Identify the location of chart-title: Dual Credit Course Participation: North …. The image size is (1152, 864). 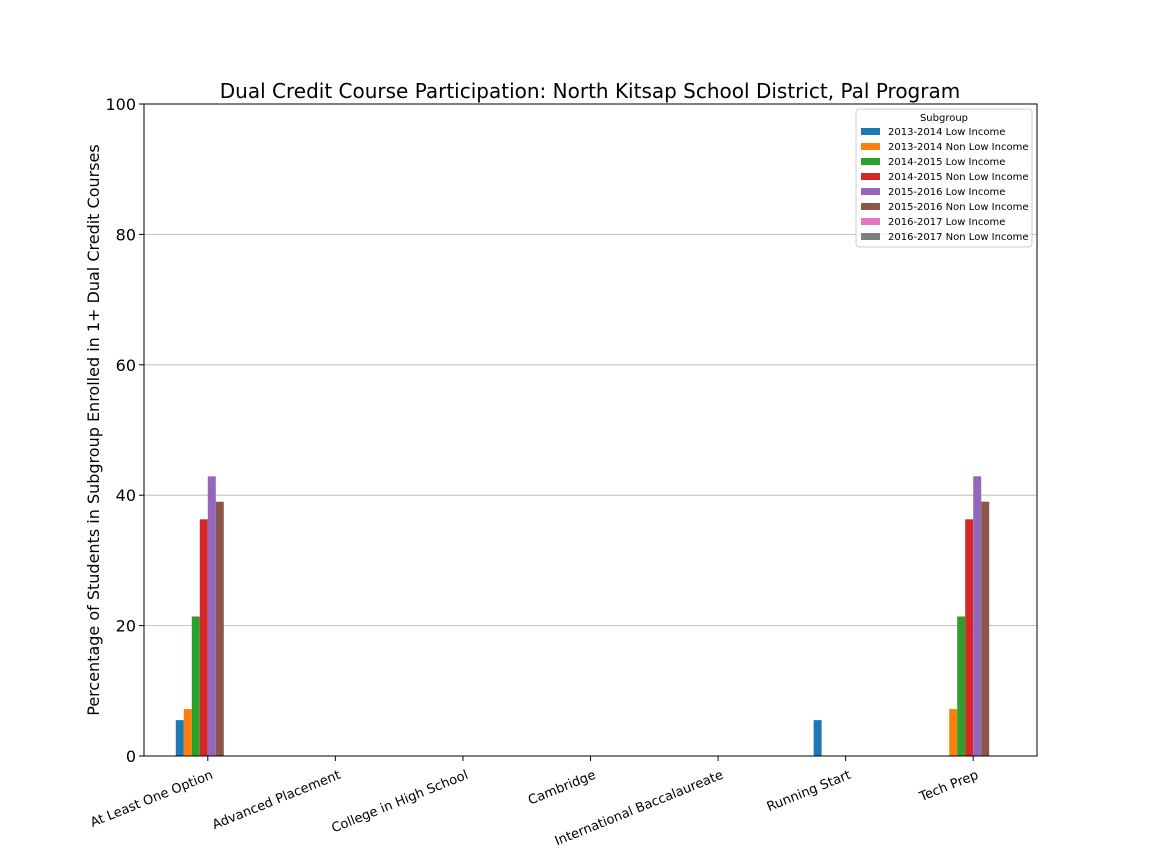
(590, 91).